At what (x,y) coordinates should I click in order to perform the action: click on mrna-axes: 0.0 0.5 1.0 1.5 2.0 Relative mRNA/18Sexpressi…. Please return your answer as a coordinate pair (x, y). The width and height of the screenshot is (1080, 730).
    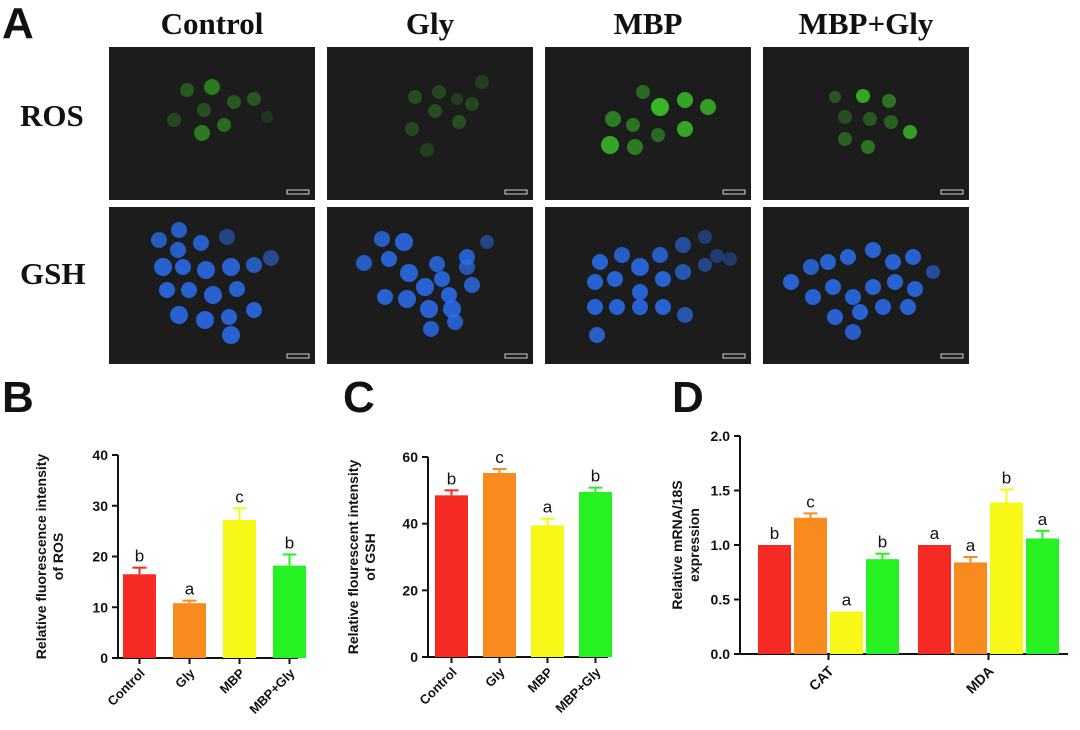
    Looking at the image, I should click on (869, 545).